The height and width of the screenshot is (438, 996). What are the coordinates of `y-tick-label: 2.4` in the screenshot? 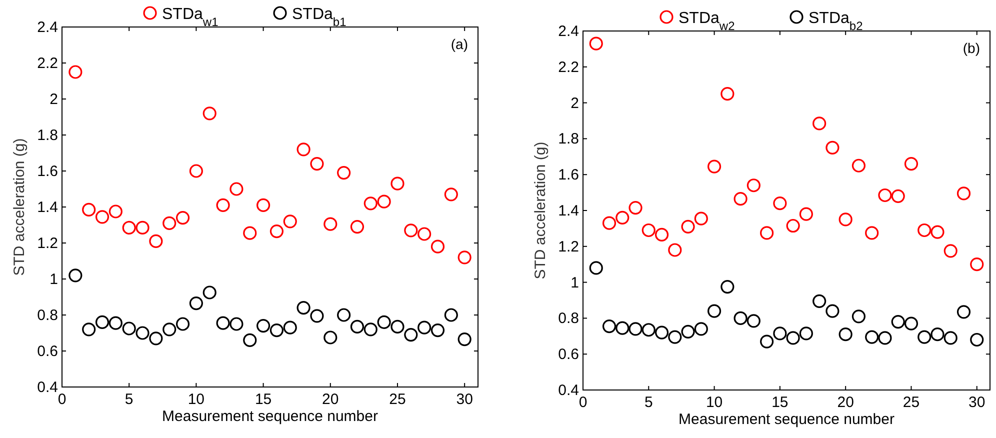 It's located at (47, 27).